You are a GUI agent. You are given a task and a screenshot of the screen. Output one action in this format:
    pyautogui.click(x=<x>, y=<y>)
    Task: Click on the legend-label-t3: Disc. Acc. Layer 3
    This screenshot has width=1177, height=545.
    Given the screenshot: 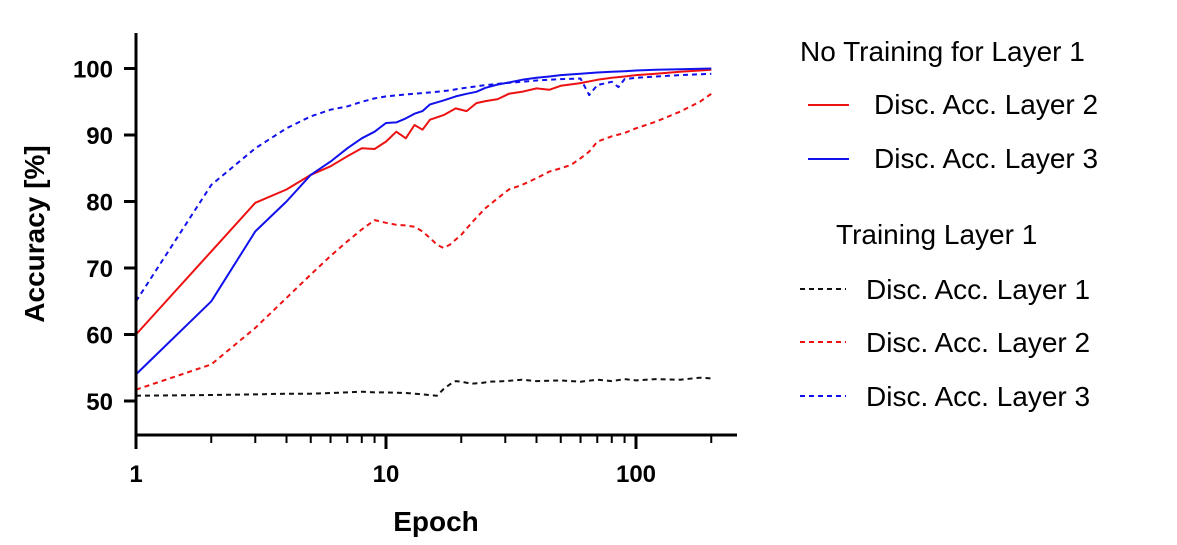 What is the action you would take?
    pyautogui.click(x=978, y=396)
    